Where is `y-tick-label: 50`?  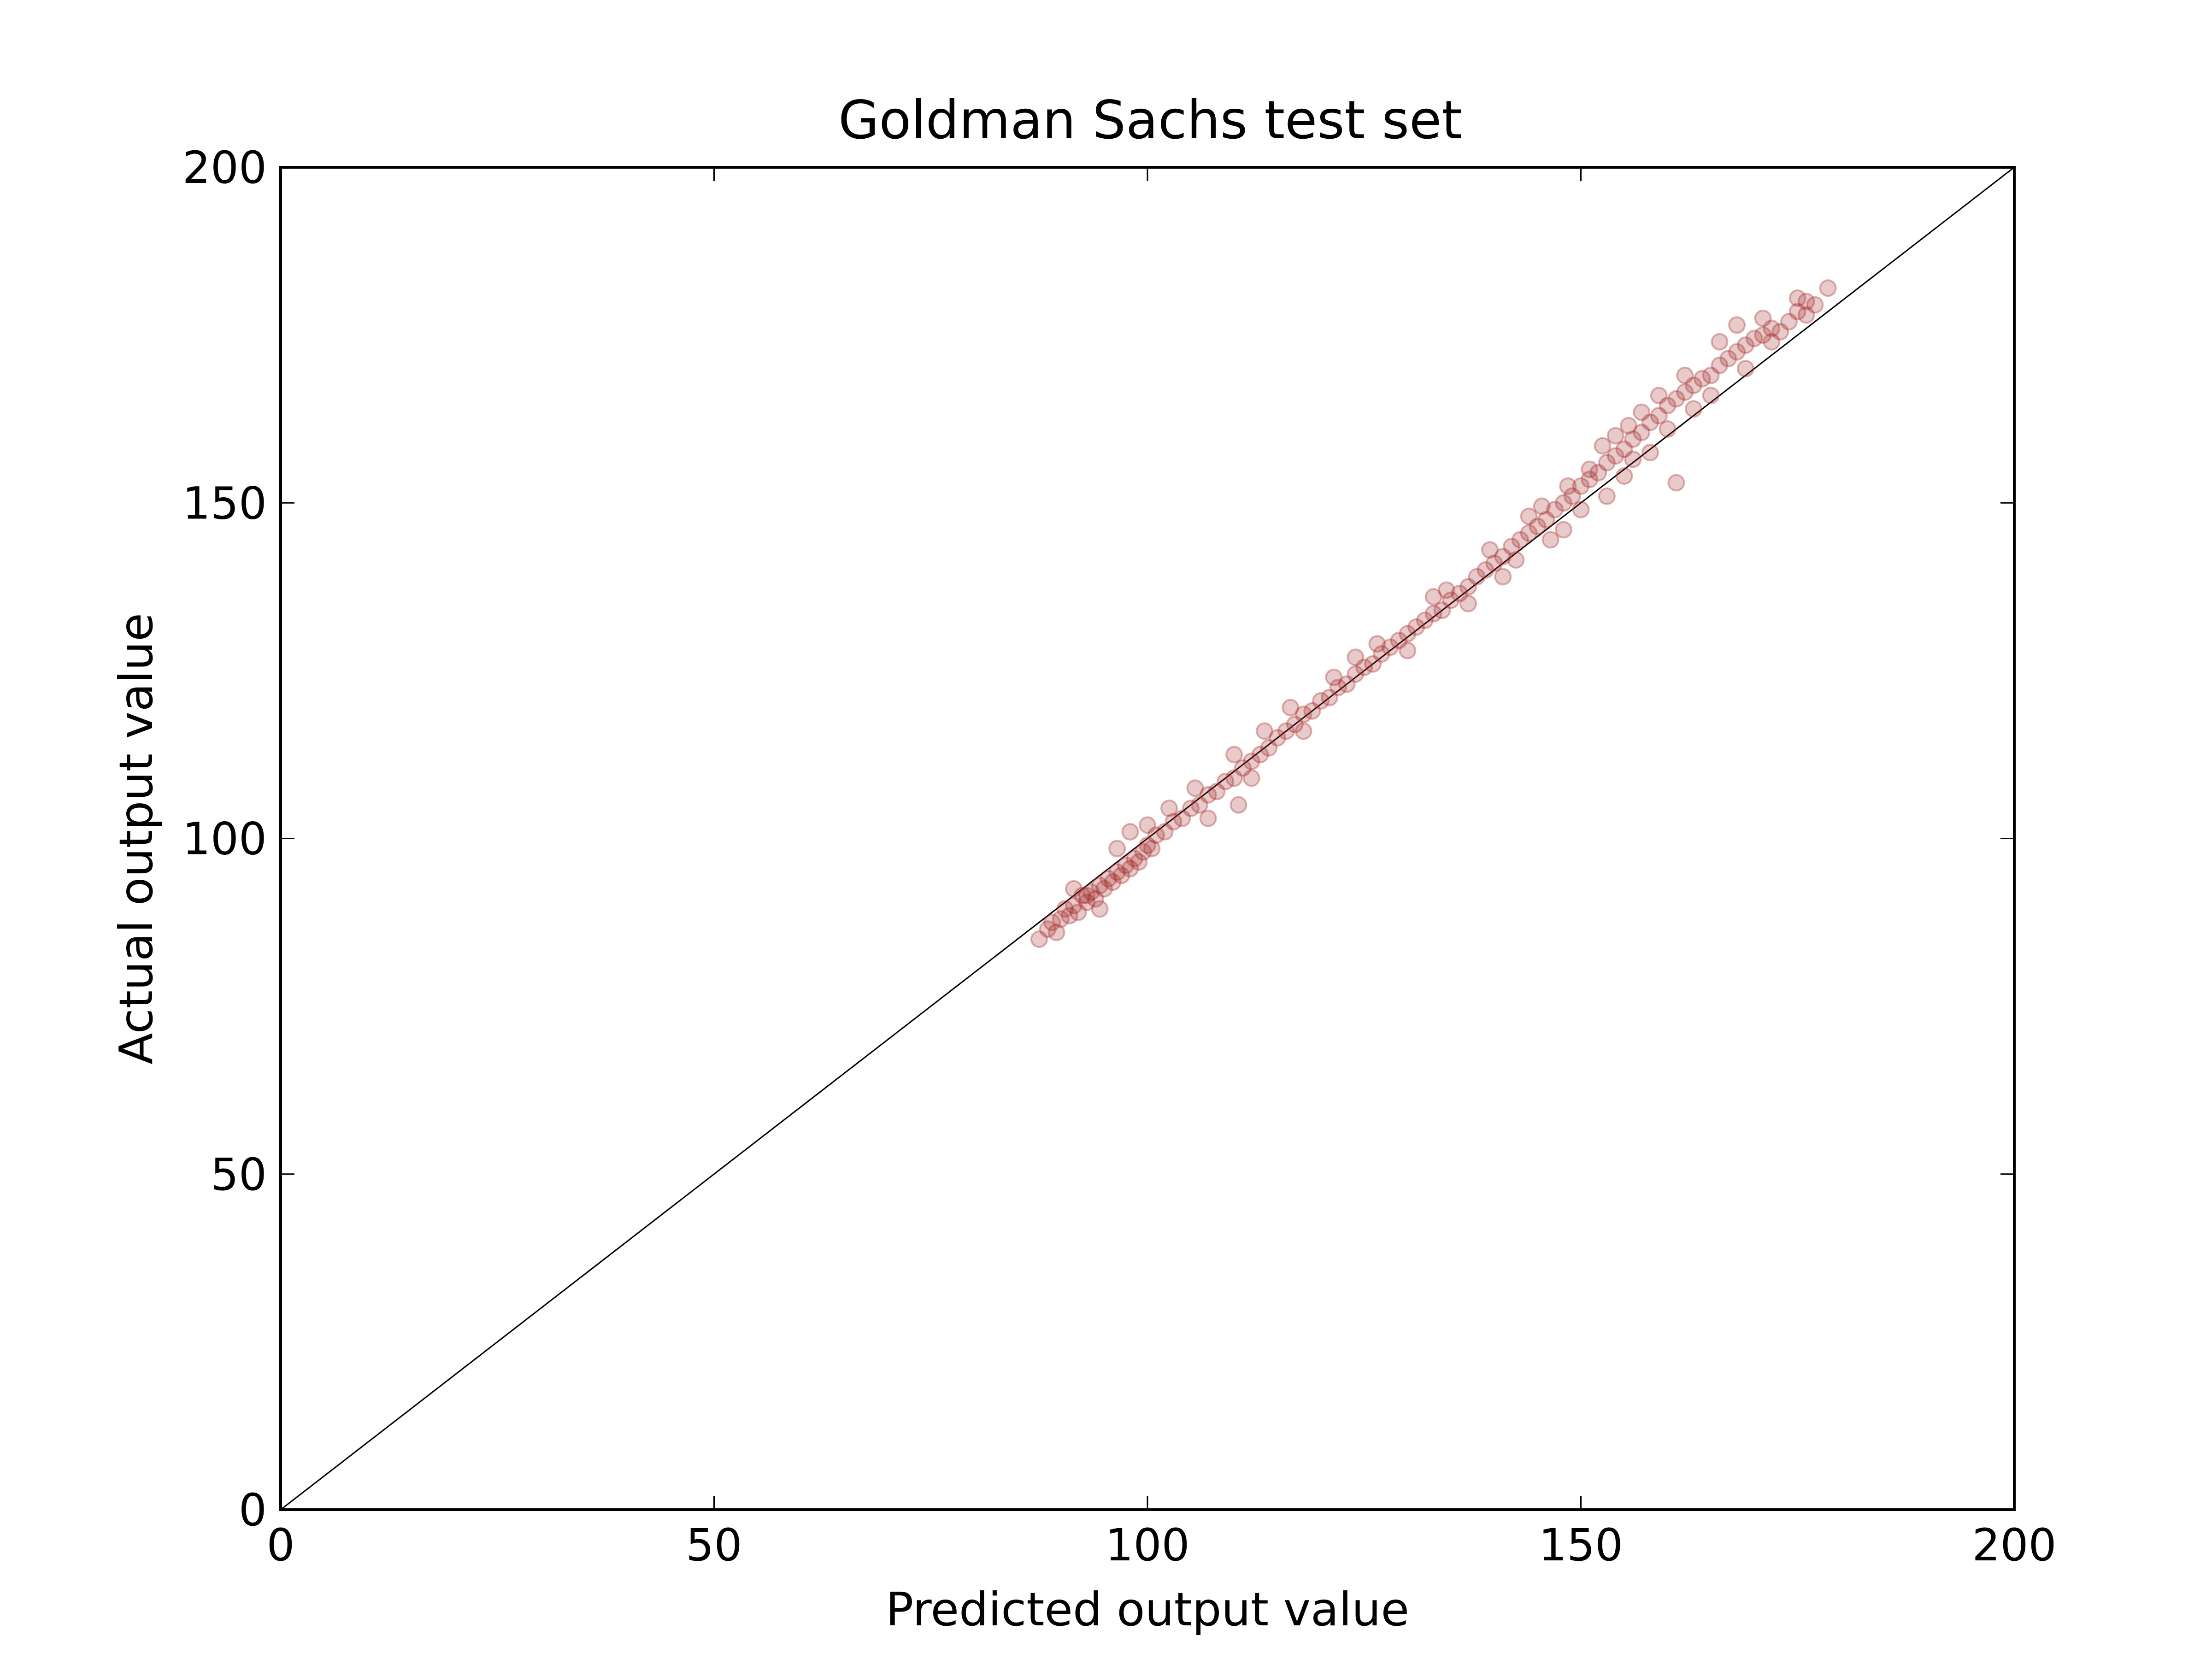
y-tick-label: 50 is located at coordinates (239, 1174).